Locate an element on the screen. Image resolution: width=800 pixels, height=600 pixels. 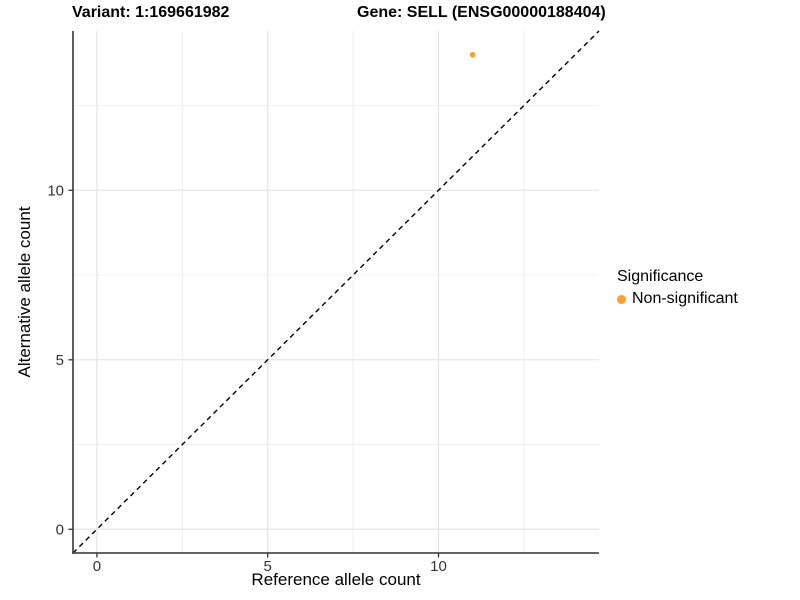
x-tick-label: 5 is located at coordinates (268, 566).